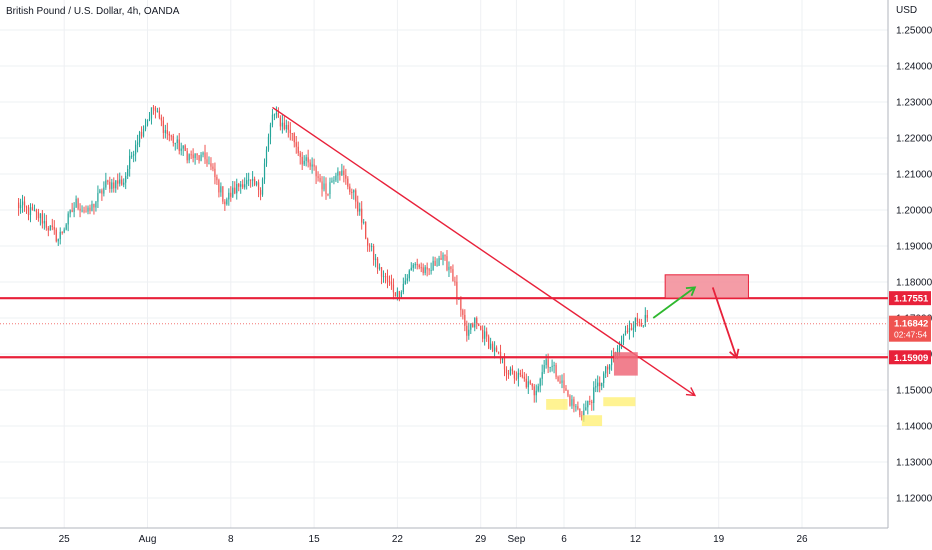  What do you see at coordinates (914, 499) in the screenshot?
I see `y-tick-label: 1.12000` at bounding box center [914, 499].